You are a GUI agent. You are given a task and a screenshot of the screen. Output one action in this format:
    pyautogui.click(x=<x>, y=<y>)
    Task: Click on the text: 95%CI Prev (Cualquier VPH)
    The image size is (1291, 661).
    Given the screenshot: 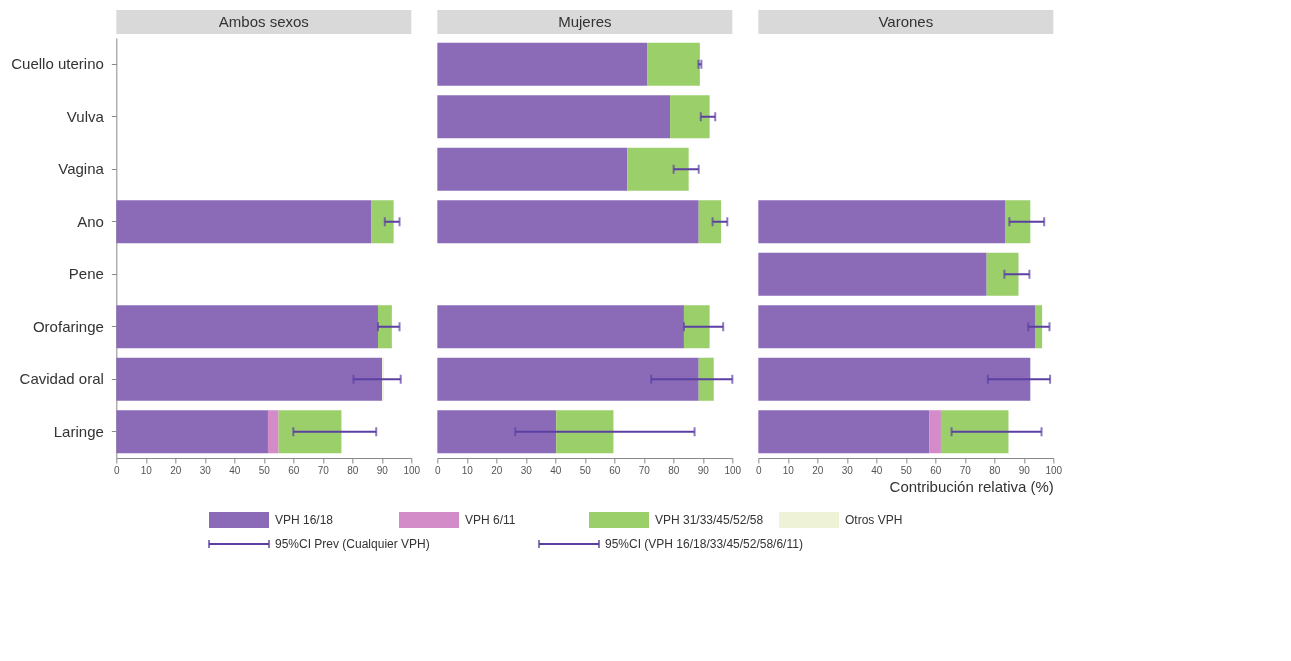 What is the action you would take?
    pyautogui.click(x=352, y=544)
    